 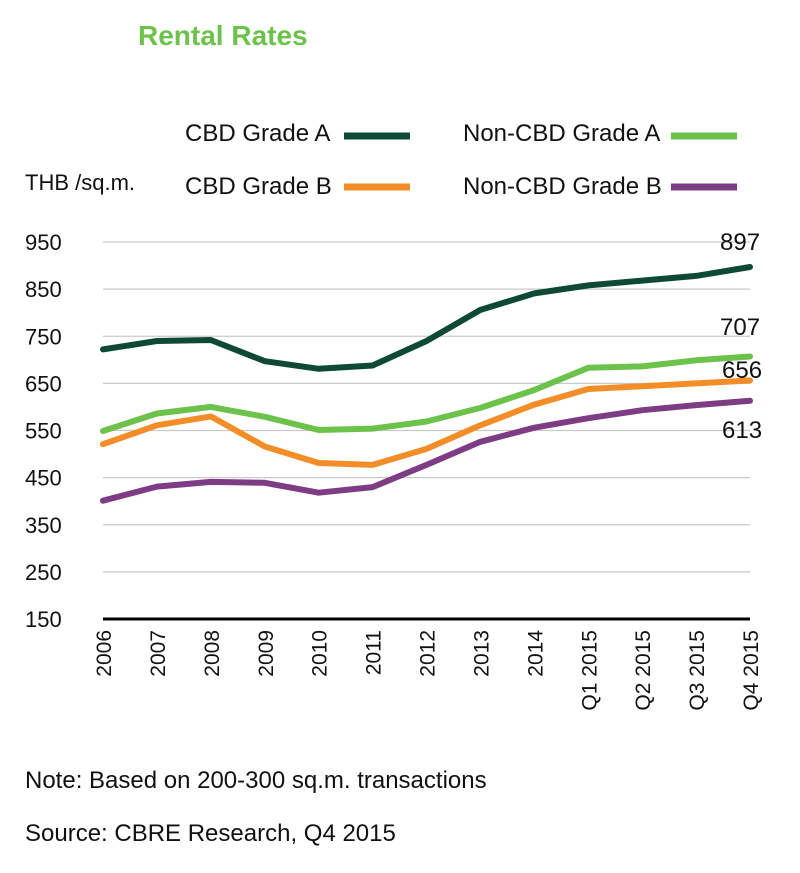 I want to click on x-tick-label: Q3 2015, so click(x=697, y=670).